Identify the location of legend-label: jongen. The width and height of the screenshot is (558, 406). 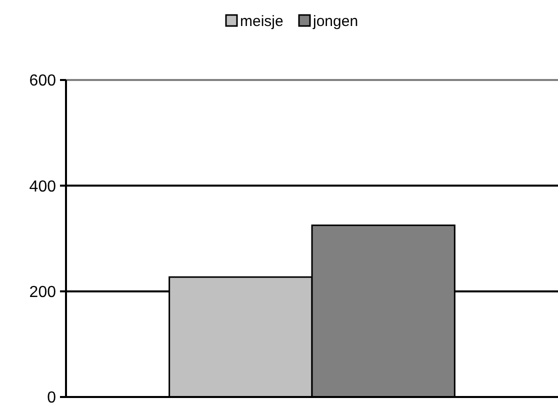
(335, 21).